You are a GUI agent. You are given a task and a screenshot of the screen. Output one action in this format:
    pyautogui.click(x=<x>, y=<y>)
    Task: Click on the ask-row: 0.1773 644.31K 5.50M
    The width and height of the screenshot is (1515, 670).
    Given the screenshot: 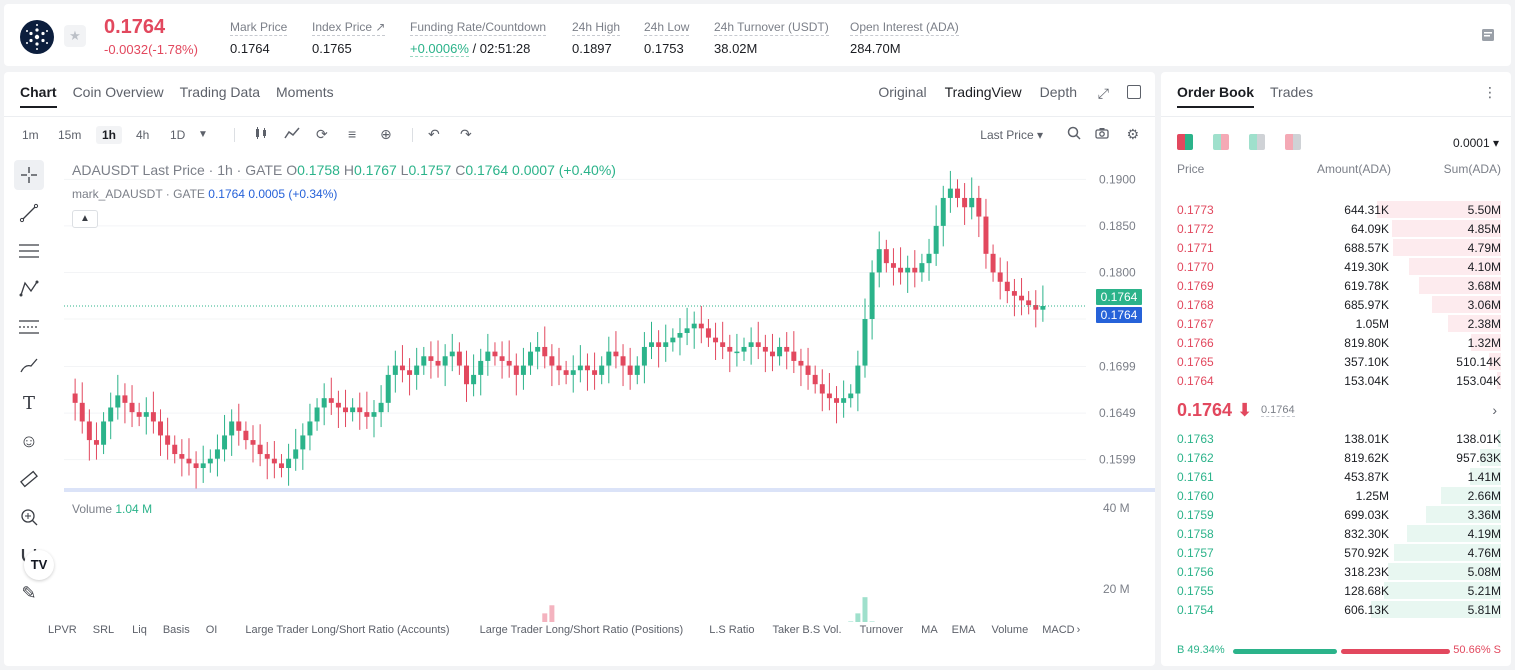 What is the action you would take?
    pyautogui.click(x=1336, y=209)
    